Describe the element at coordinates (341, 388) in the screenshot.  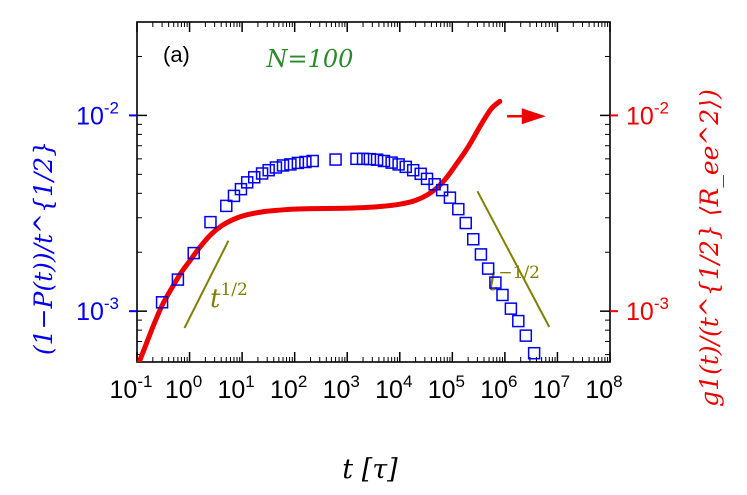
I see `x-tick-label: 10³` at that location.